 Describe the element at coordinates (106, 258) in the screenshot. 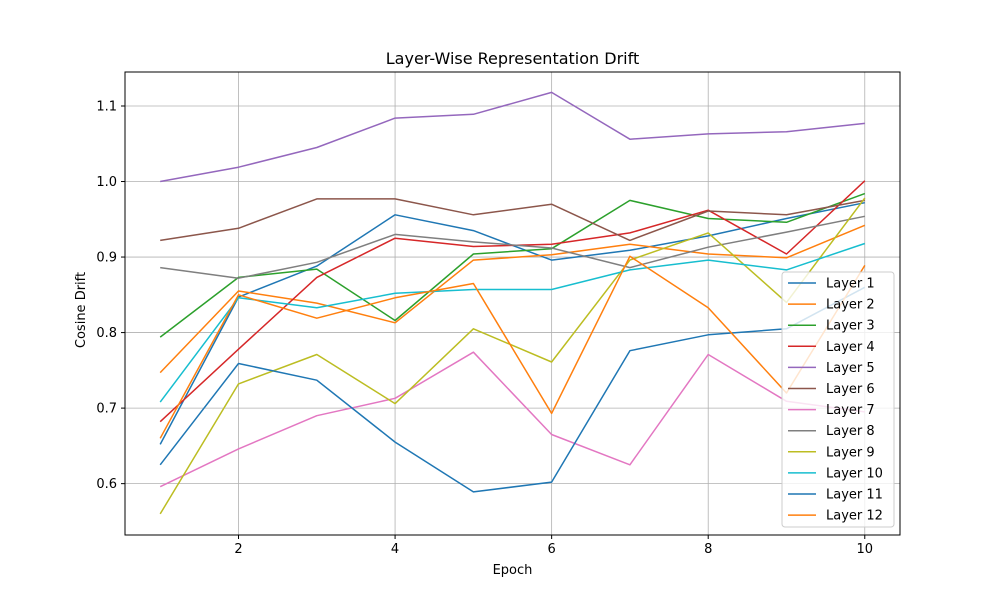

I see `y-tick-label: 0.9` at that location.